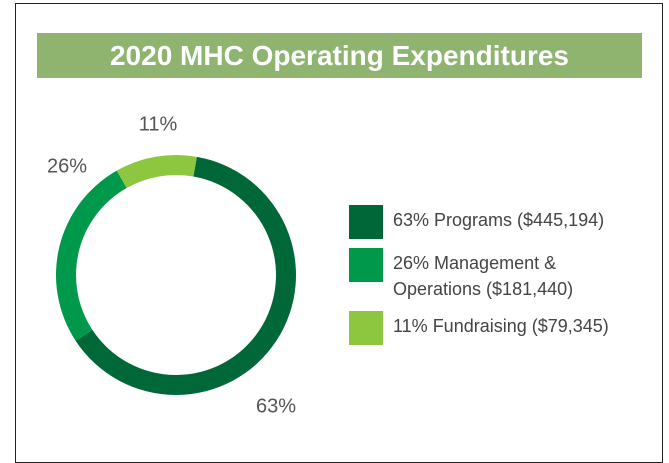  I want to click on legend-label: 11% Fundraising ($79,345), so click(501, 326).